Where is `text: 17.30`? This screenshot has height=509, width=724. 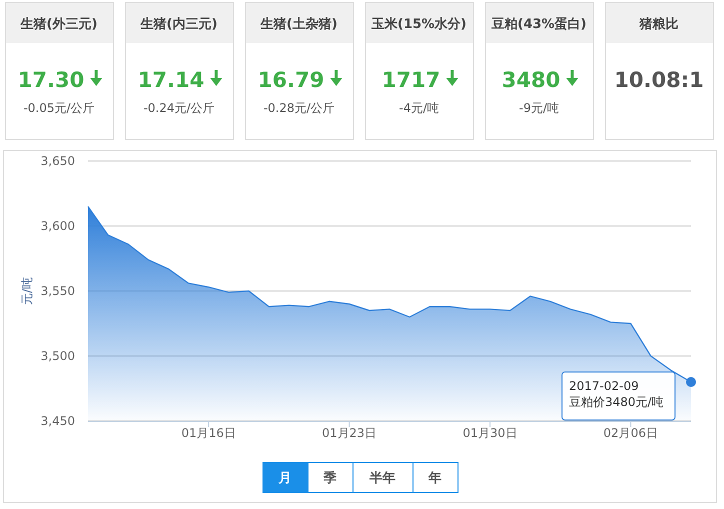
text: 17.30 is located at coordinates (51, 80).